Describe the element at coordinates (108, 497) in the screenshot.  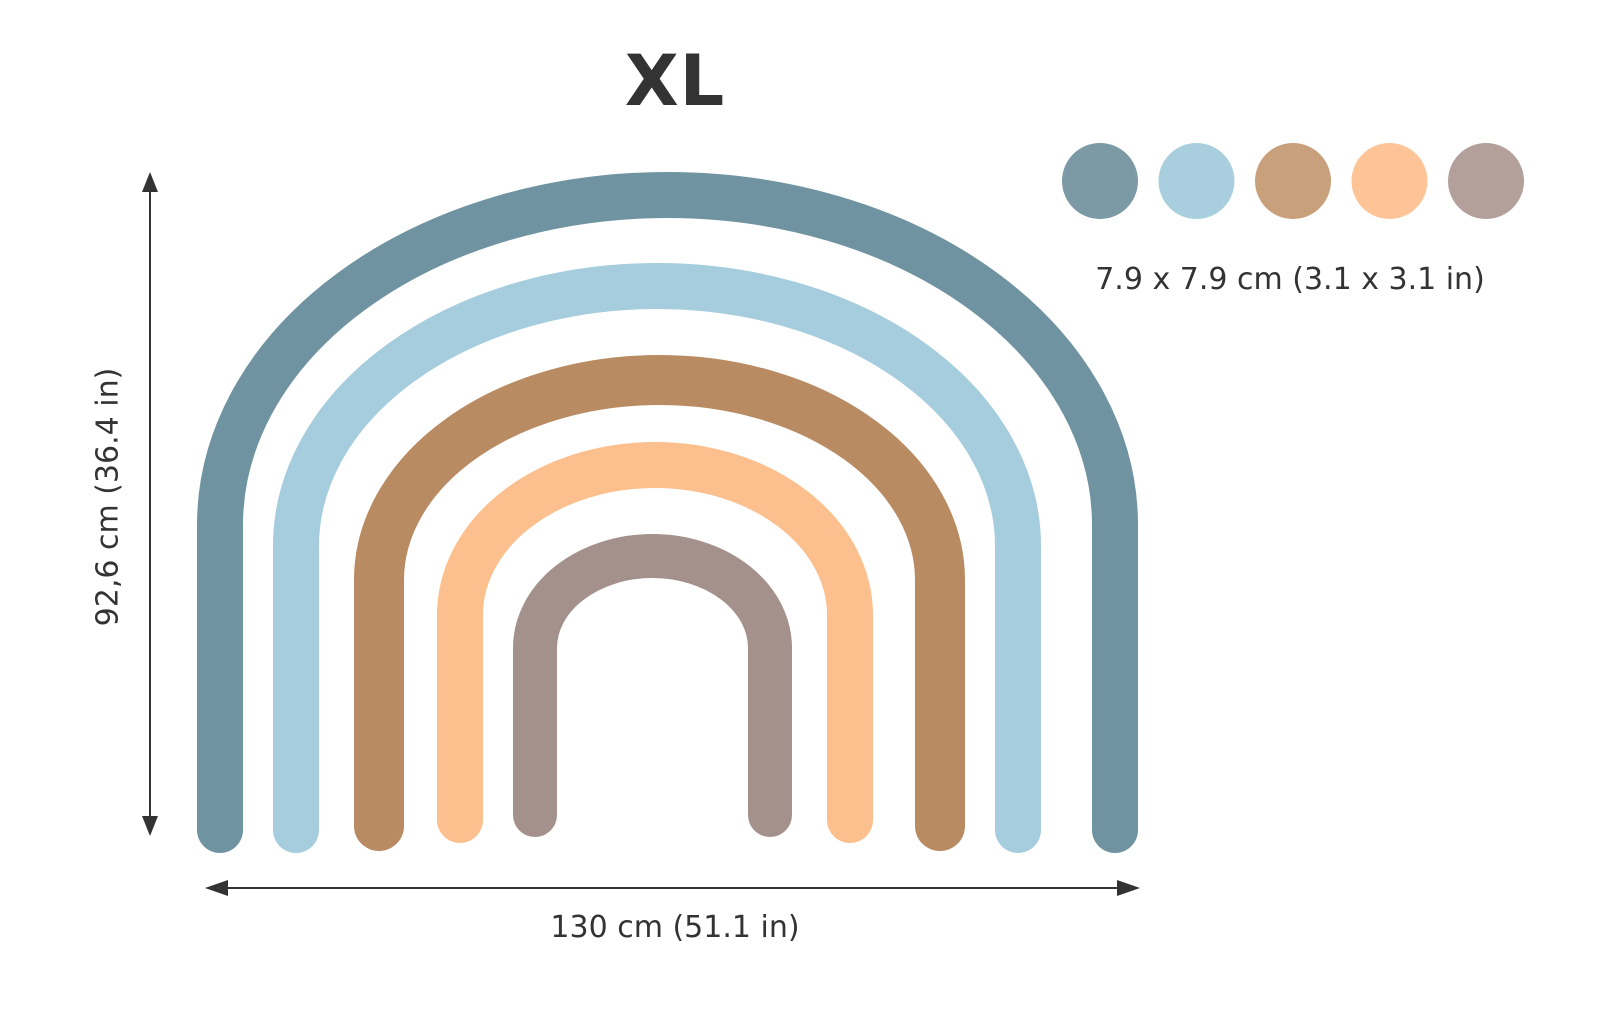
I see `height-label: 92,6 cm (36.4 in)` at that location.